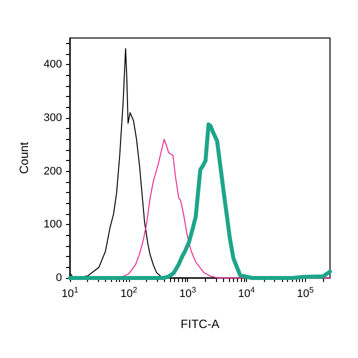 This screenshot has height=358, width=358. Describe the element at coordinates (53, 171) in the screenshot. I see `y-tick-label: 200` at that location.